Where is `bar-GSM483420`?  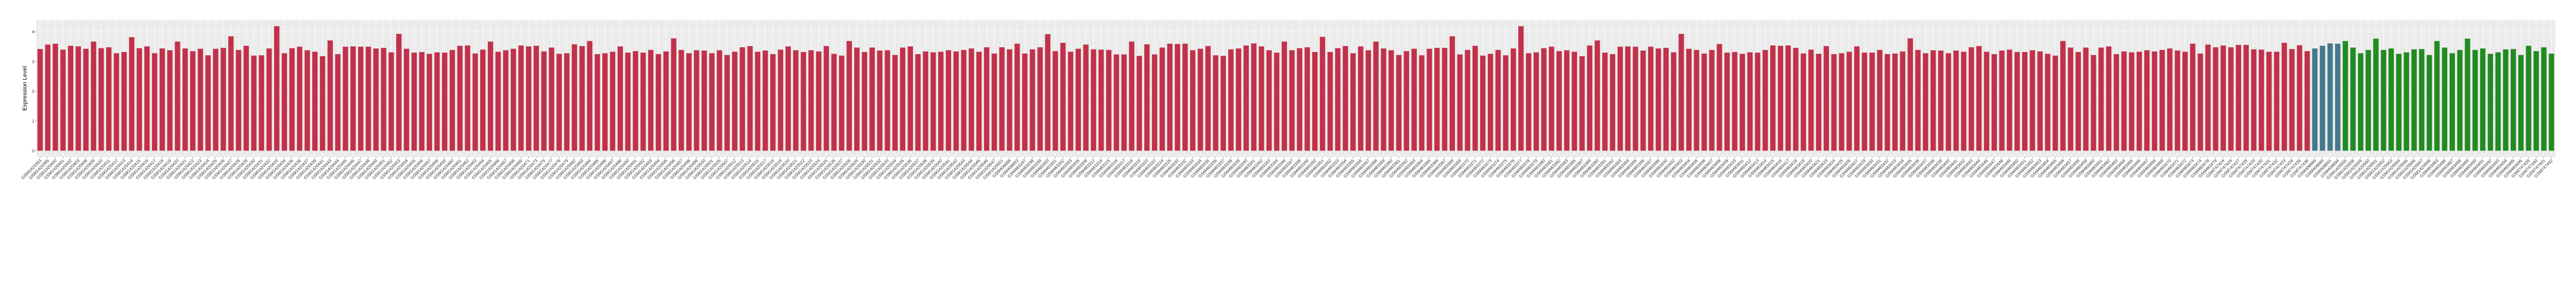
bar-GSM483420 is located at coordinates (1811, 100).